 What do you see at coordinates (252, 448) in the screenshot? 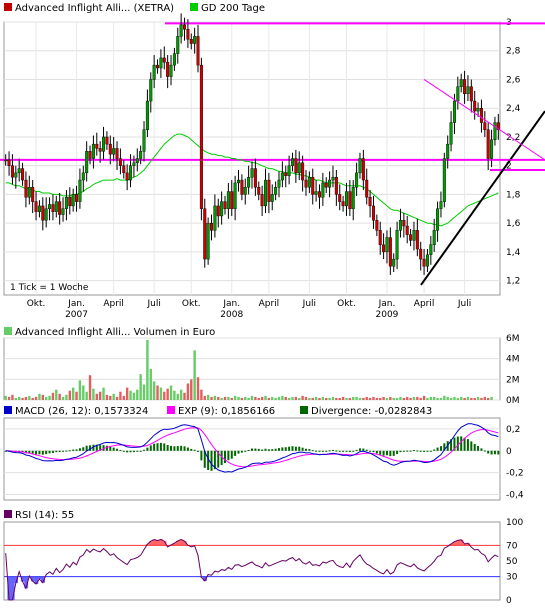
I see `macd-line` at bounding box center [252, 448].